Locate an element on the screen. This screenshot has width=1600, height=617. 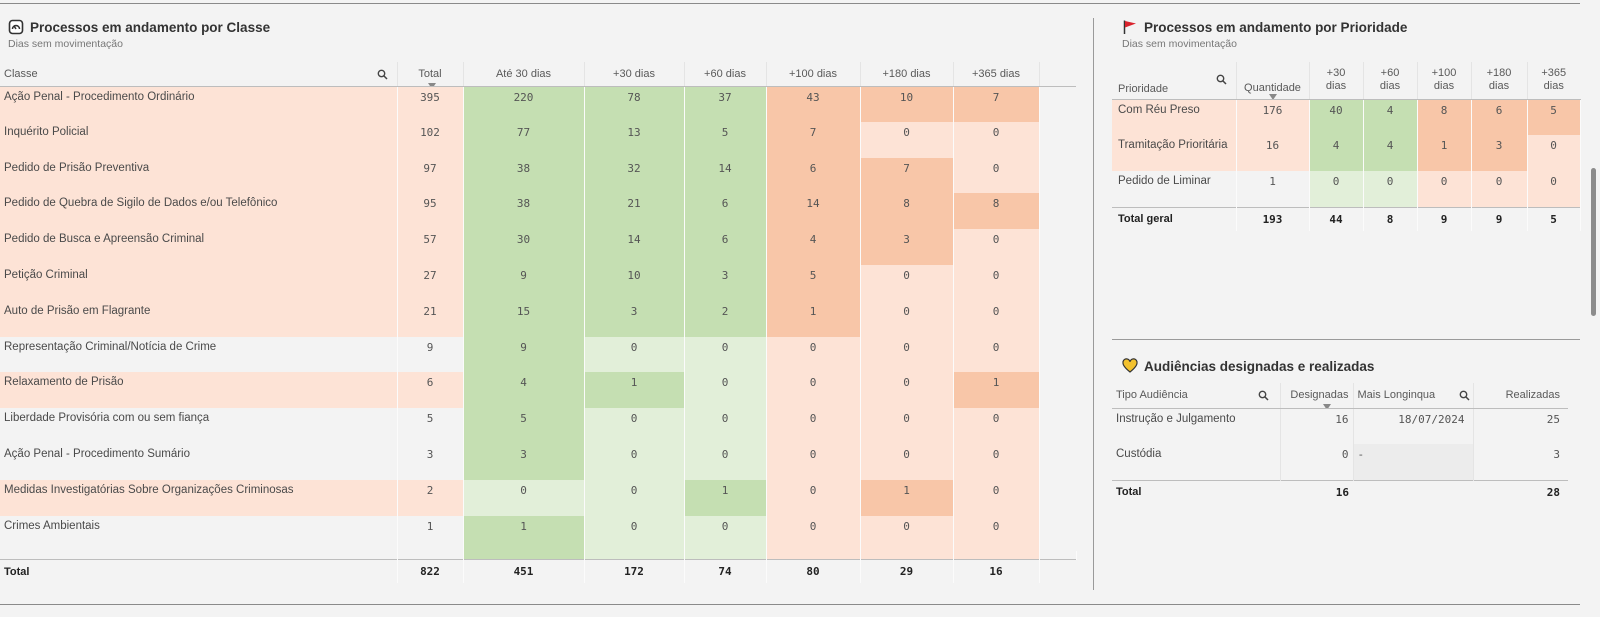
cell-total: 5 is located at coordinates (430, 426).